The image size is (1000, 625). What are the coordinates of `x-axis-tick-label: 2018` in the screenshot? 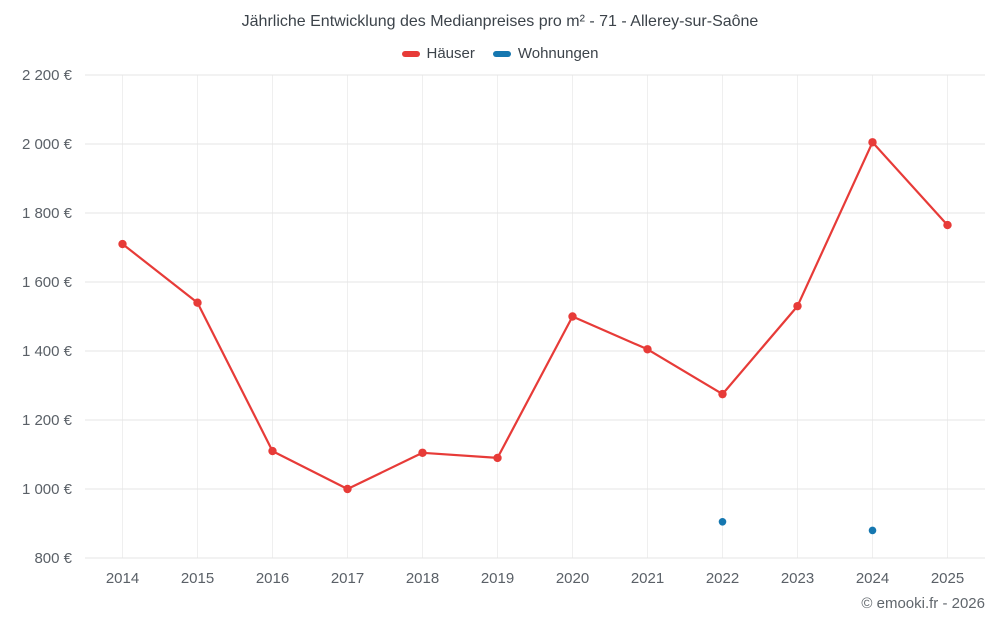 It's located at (422, 578).